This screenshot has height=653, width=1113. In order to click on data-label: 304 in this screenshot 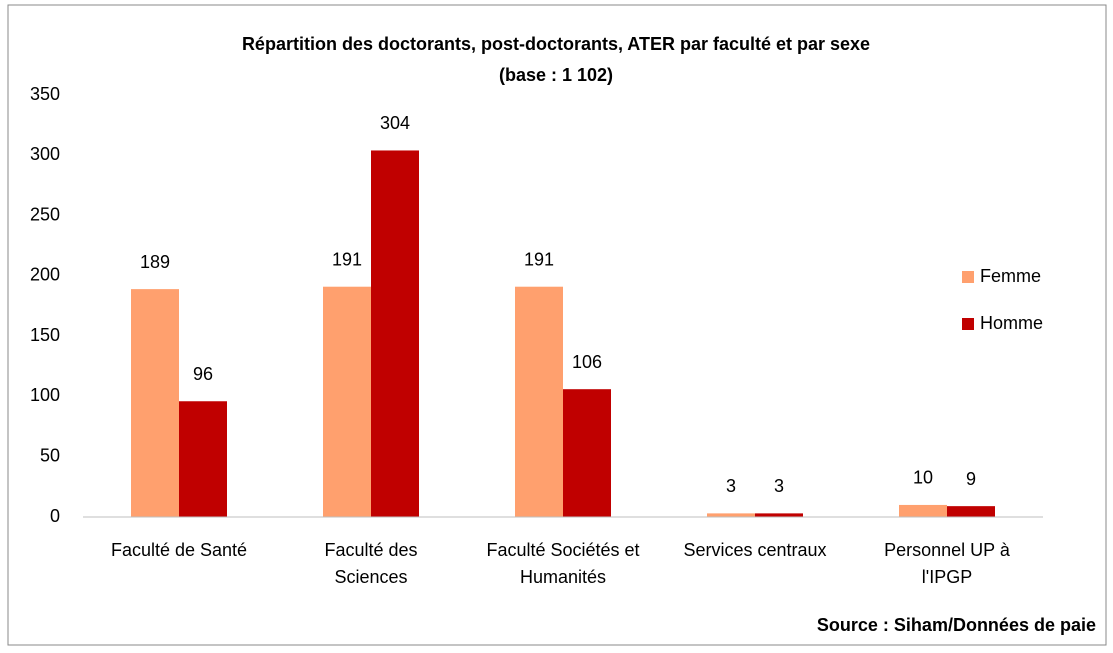, I will do `click(395, 123)`.